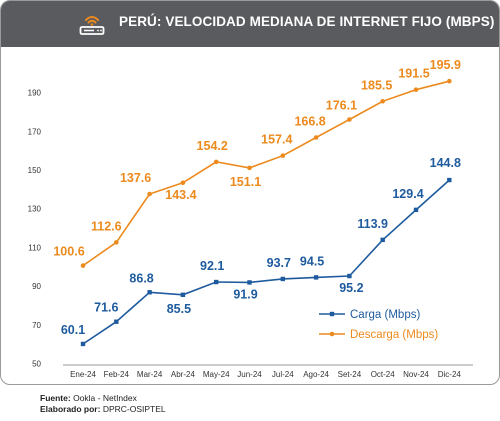 This screenshot has width=500, height=421. Describe the element at coordinates (92, 25) in the screenshot. I see `router-wifi-icon` at that location.